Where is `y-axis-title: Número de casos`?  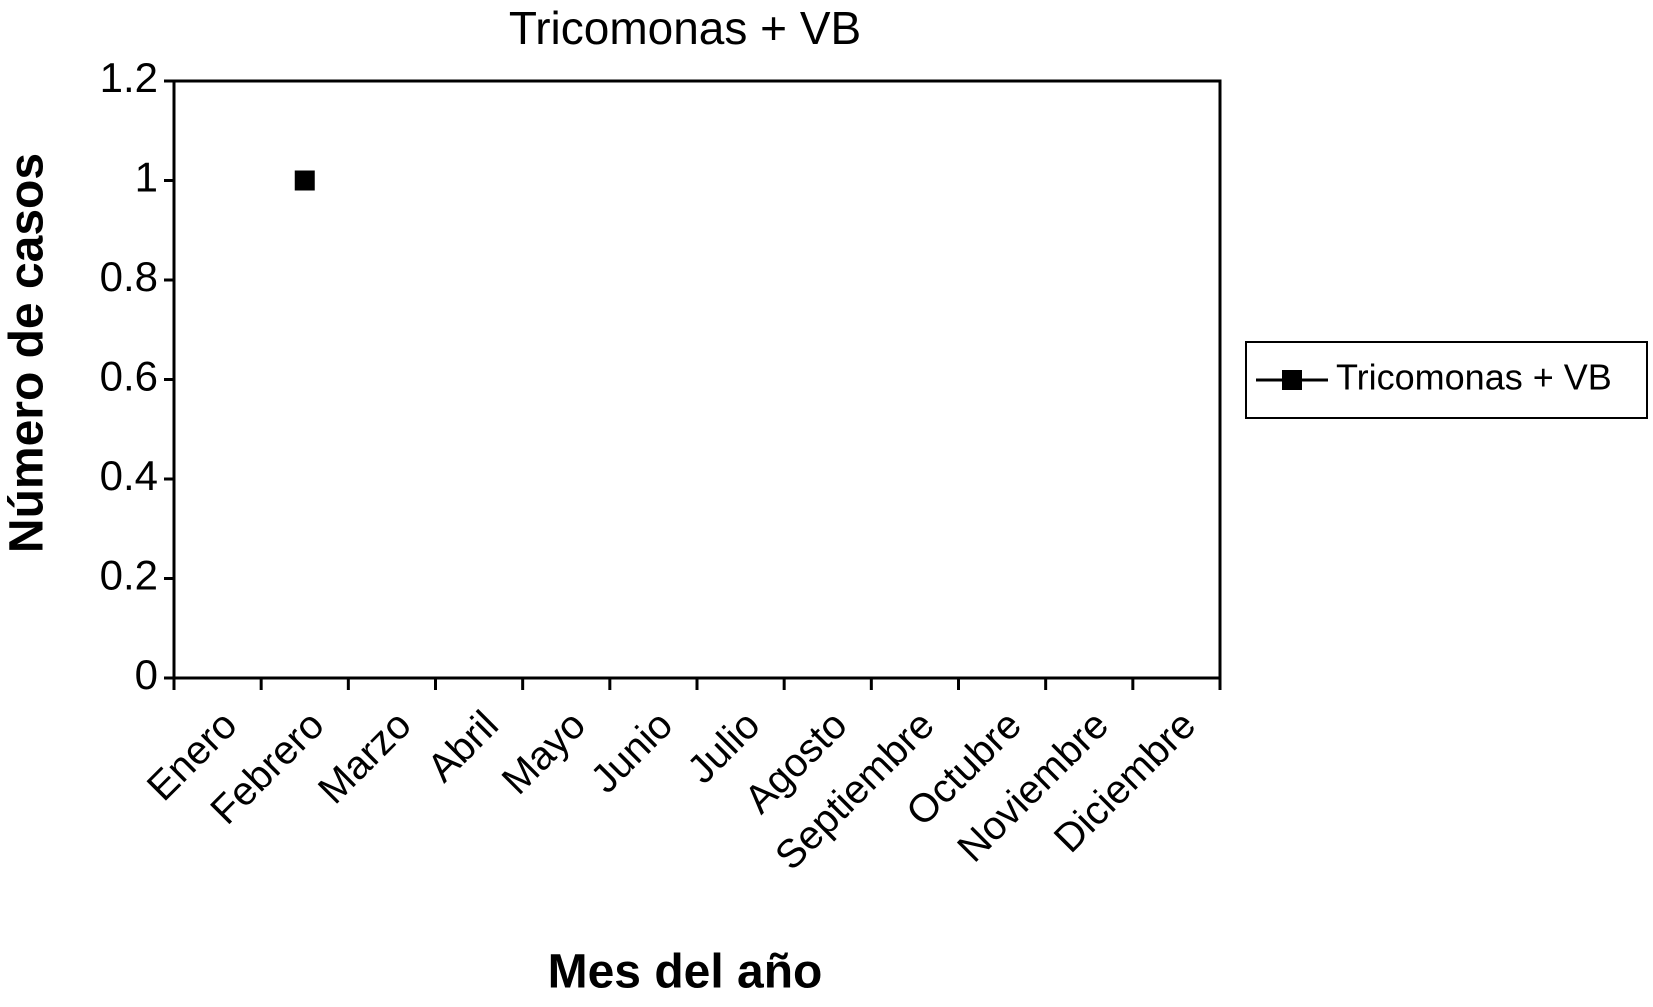
y-axis-title: Número de casos is located at coordinates (27, 353).